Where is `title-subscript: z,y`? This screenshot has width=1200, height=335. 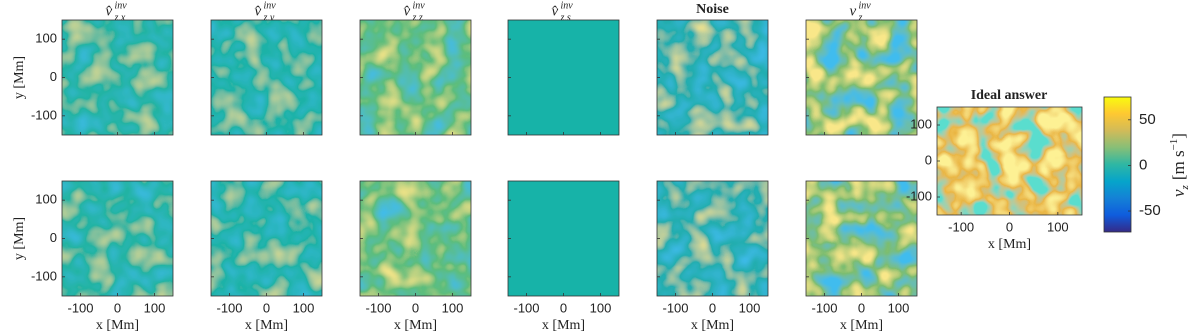 title-subscript: z,y is located at coordinates (269, 17).